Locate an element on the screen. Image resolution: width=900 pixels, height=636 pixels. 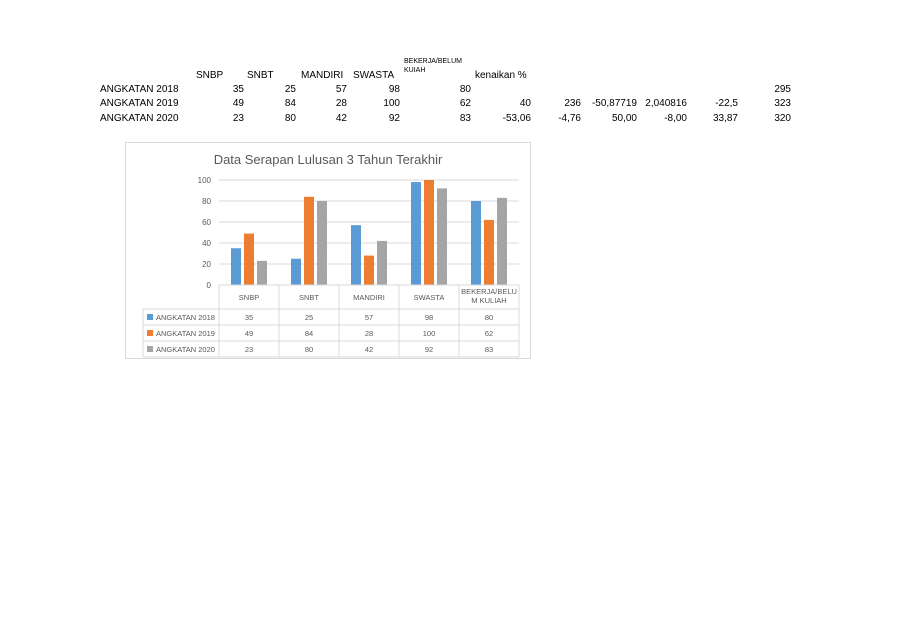
chart-title: Data Serapan Lulusan 3 Tahun Terakhir is located at coordinates (328, 159).